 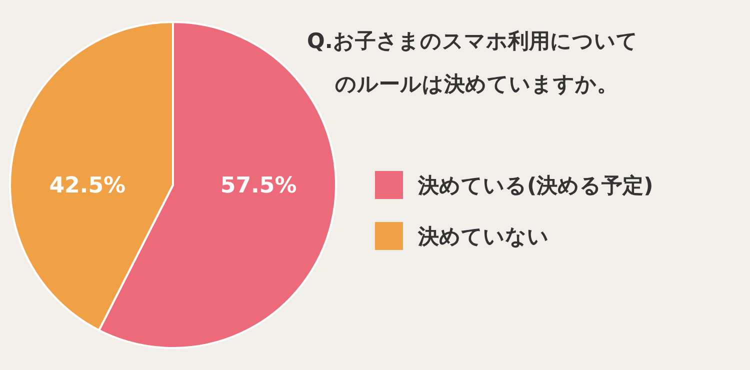 What do you see at coordinates (87, 186) in the screenshot?
I see `data-label: 42.5%` at bounding box center [87, 186].